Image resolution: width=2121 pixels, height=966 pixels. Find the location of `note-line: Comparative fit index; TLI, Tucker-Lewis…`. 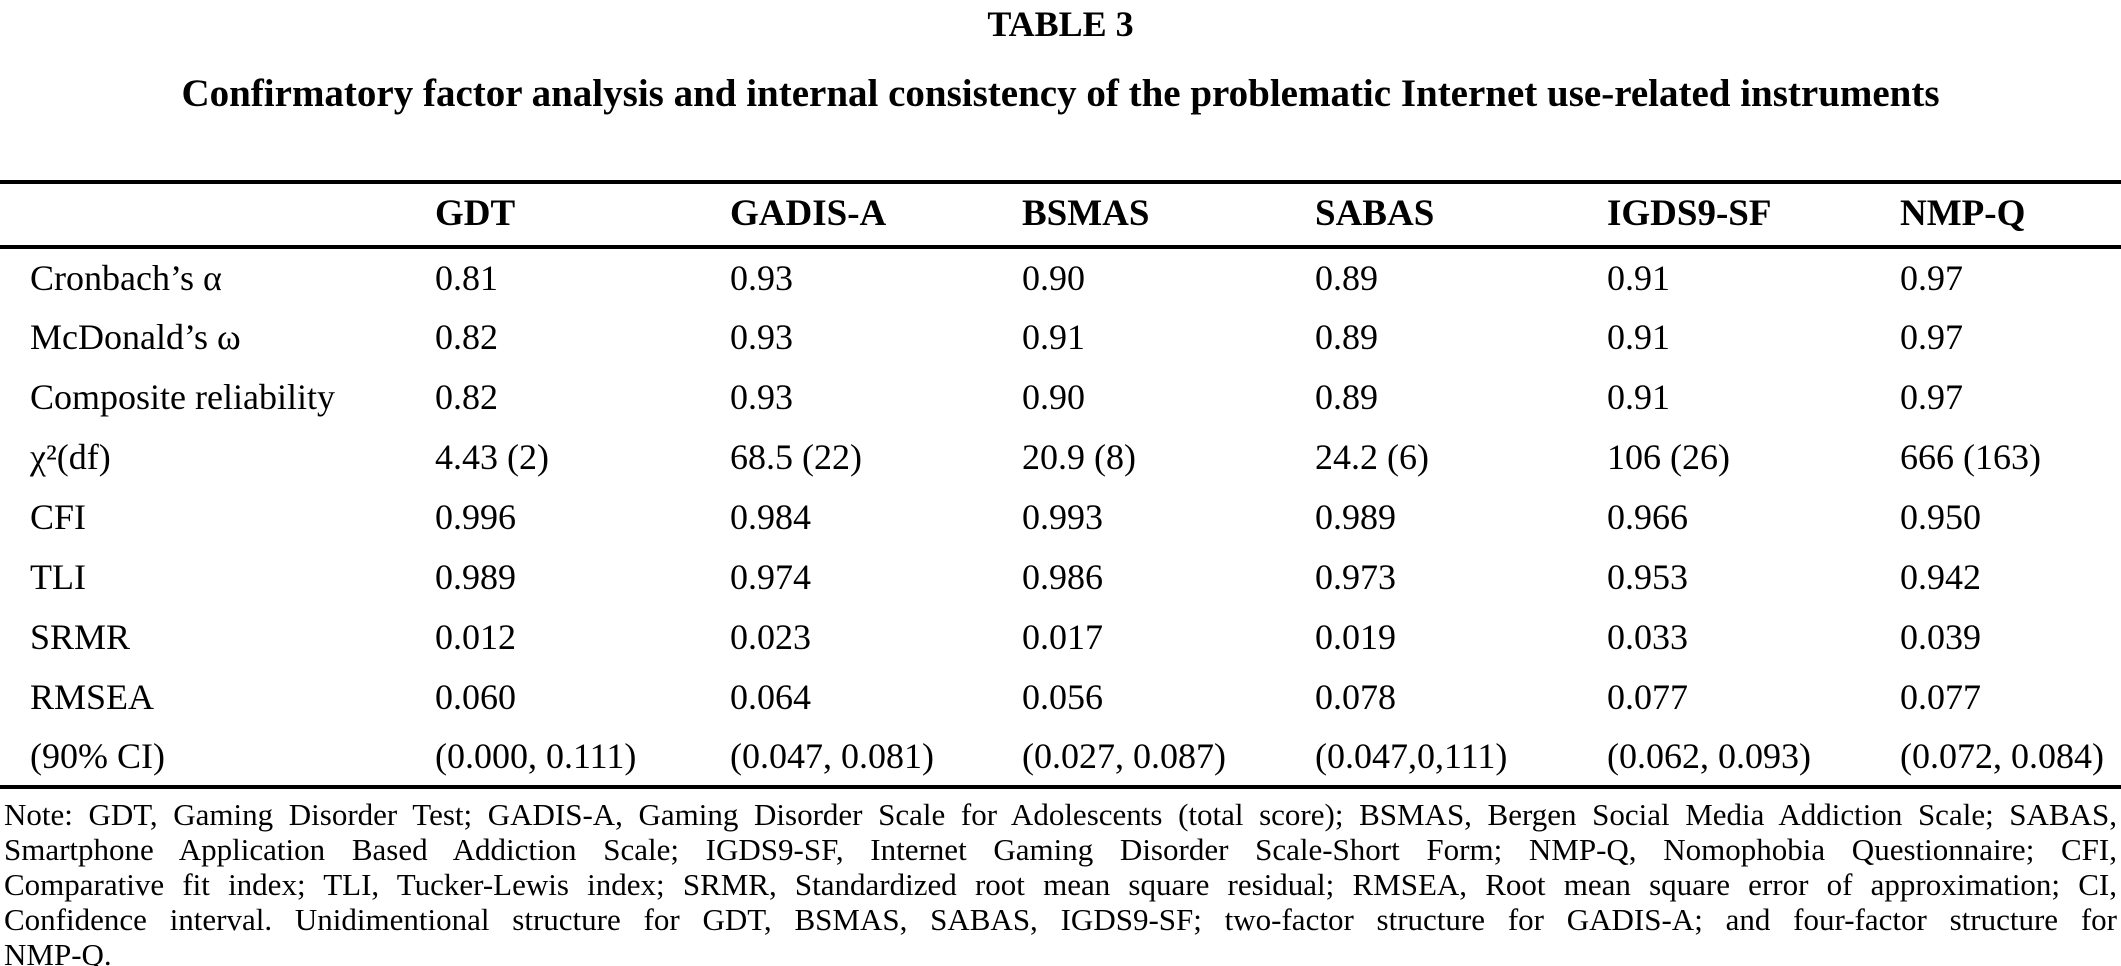

note-line: Comparative fit index; TLI, Tucker-Lewis… is located at coordinates (1060, 884).